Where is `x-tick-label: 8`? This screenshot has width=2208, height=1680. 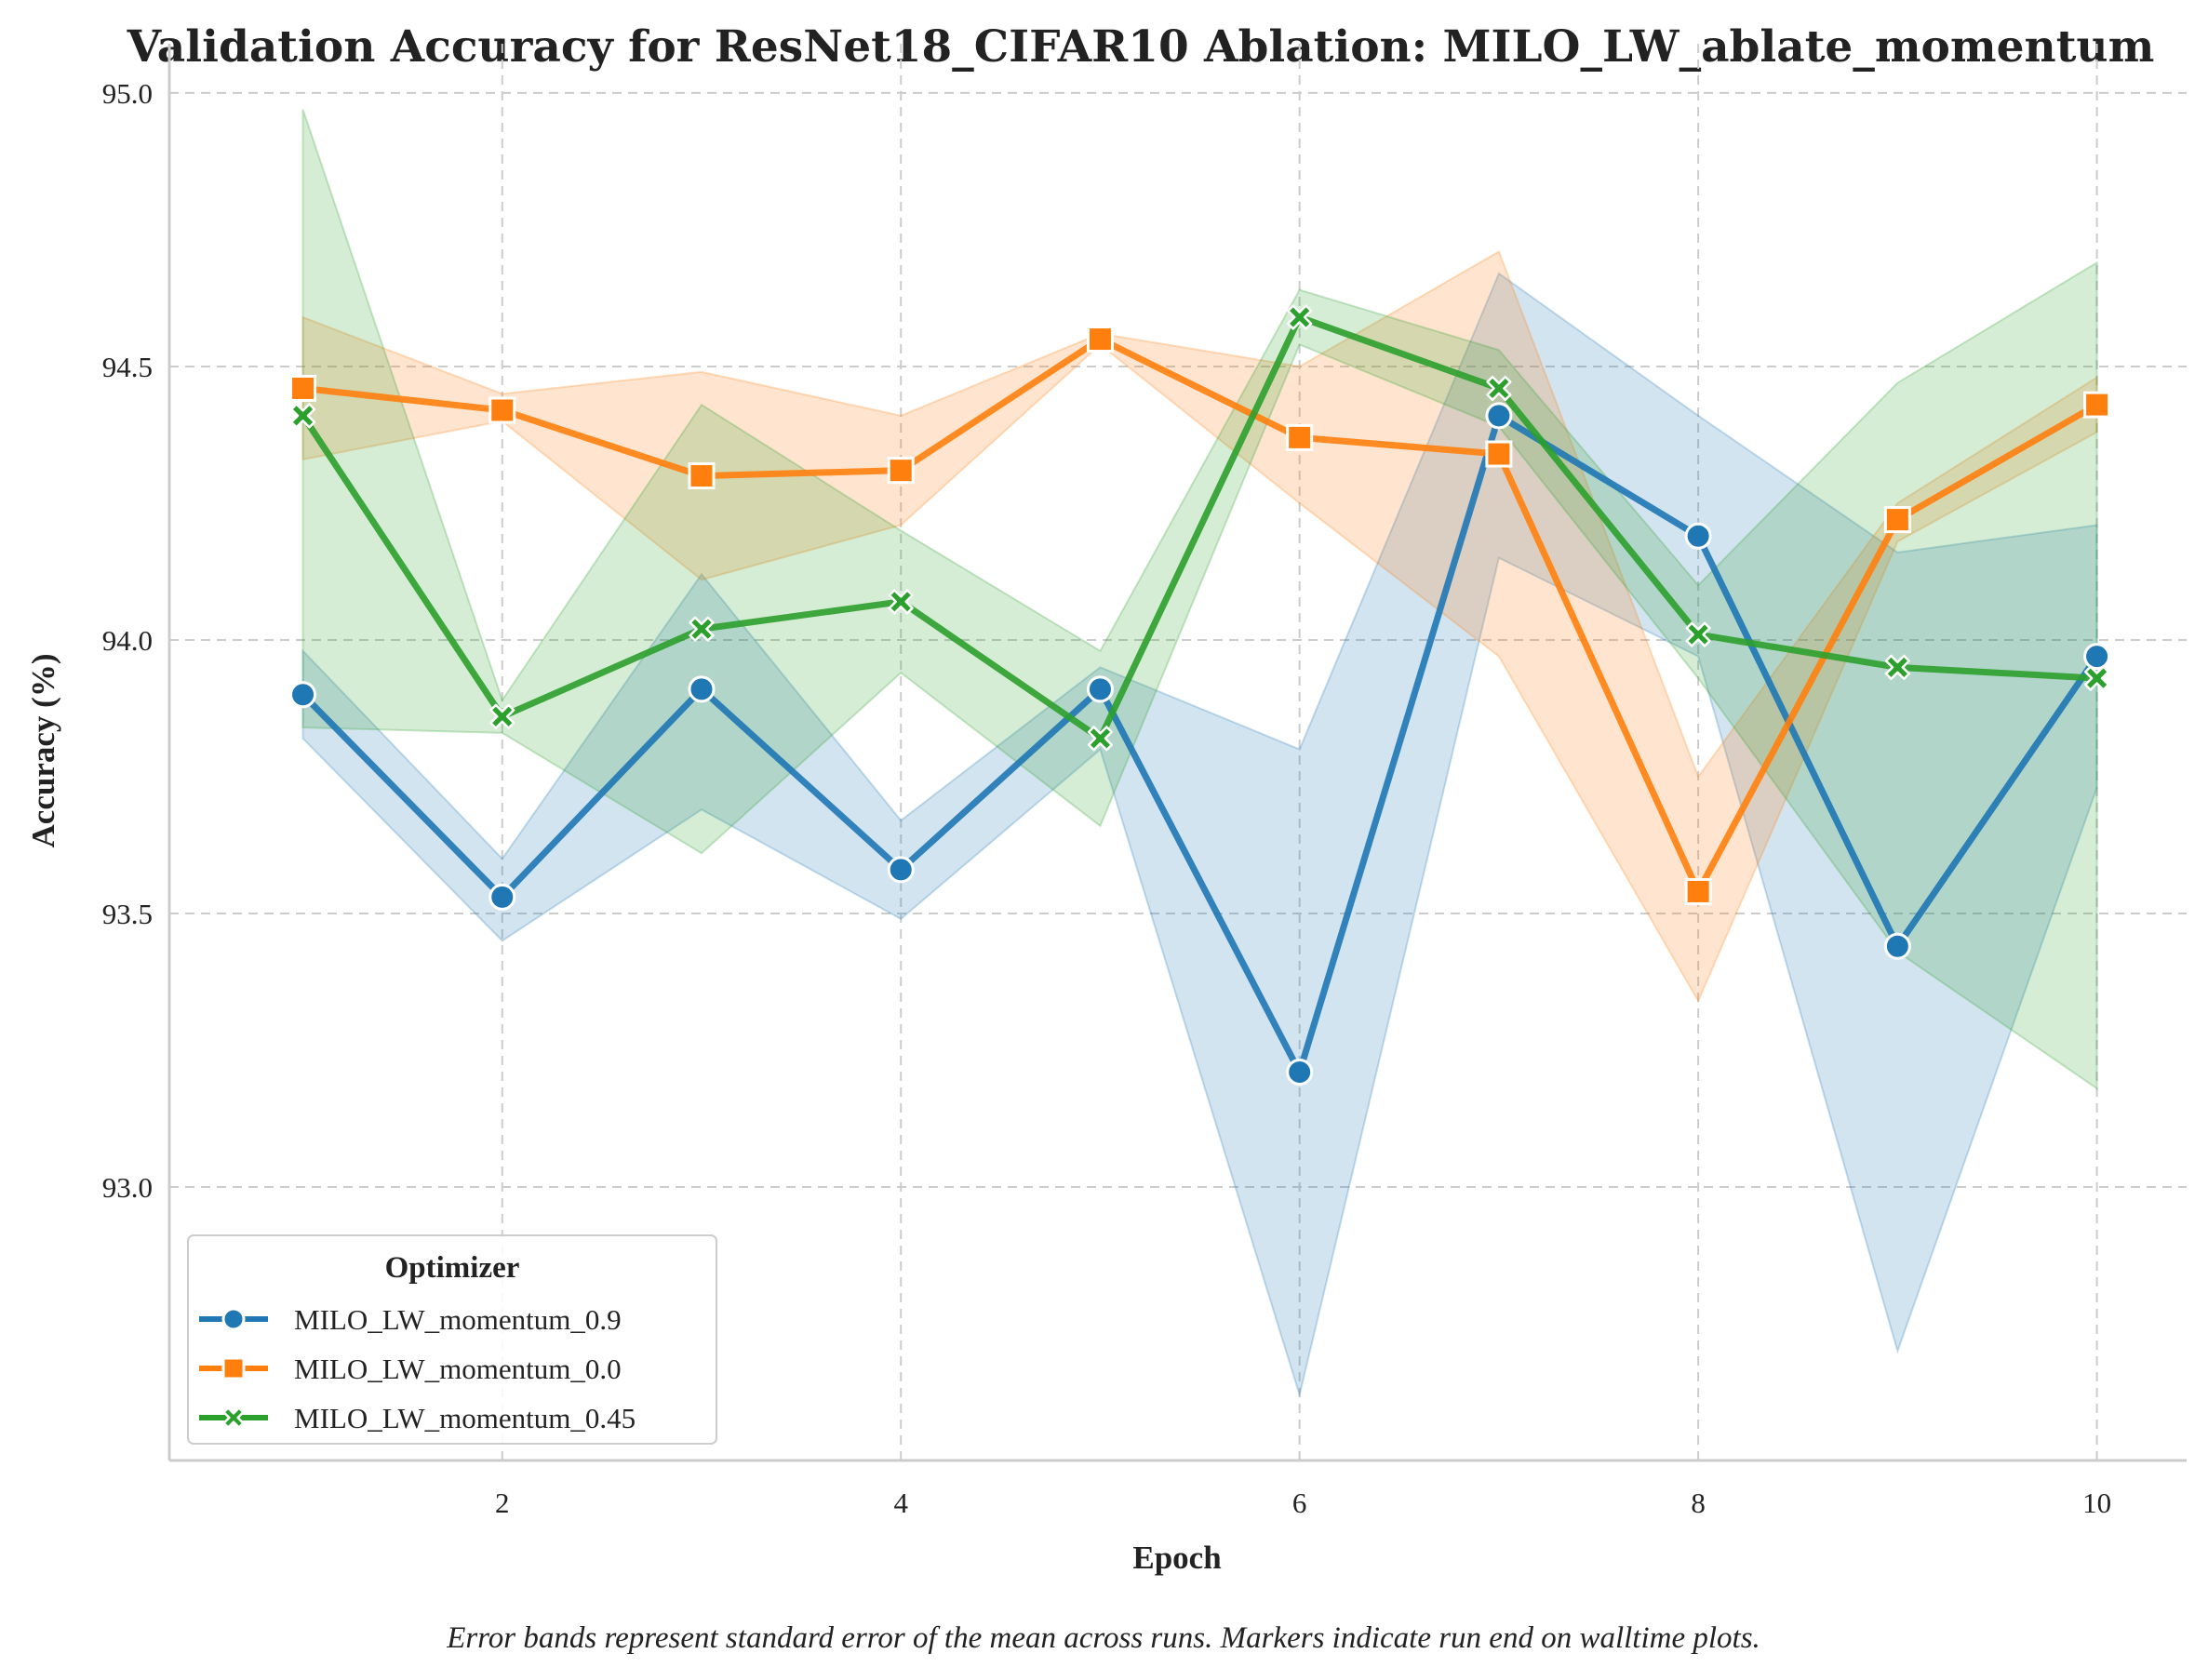 x-tick-label: 8 is located at coordinates (1698, 1503).